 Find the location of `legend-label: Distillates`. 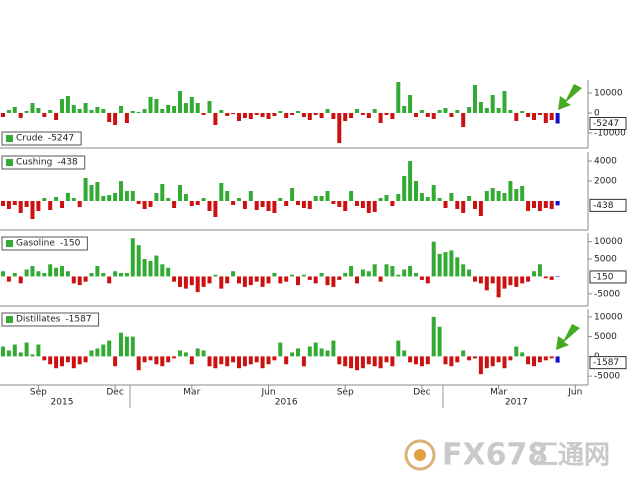

legend-label: Distillates is located at coordinates (38, 320).